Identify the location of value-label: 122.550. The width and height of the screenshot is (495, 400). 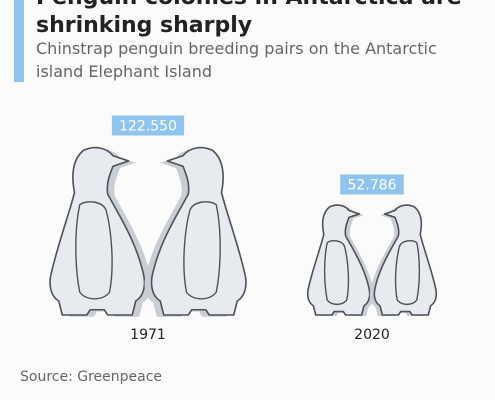
(148, 127).